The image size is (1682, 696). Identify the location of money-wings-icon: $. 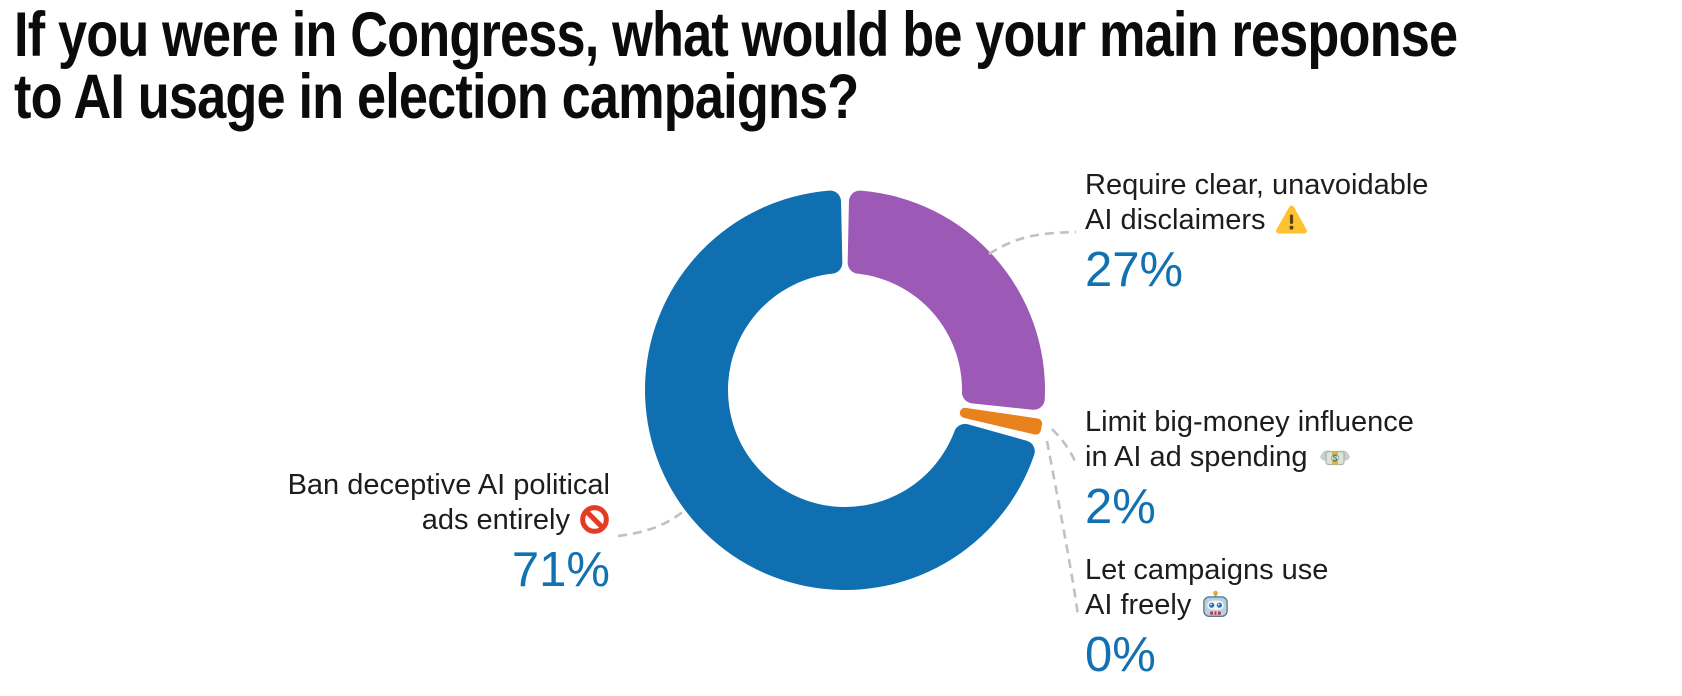
(1335, 458).